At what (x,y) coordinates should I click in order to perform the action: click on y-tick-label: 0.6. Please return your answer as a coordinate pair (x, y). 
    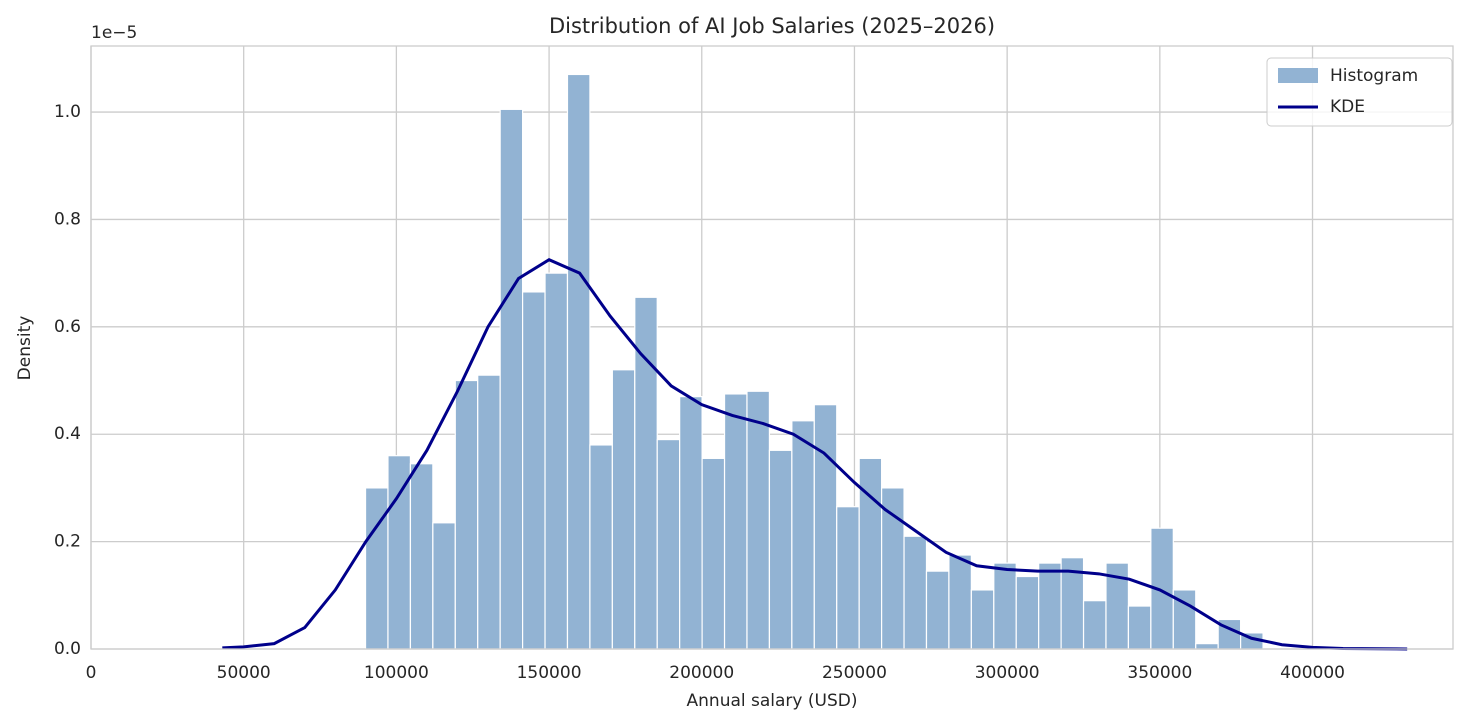
    Looking at the image, I should click on (67, 327).